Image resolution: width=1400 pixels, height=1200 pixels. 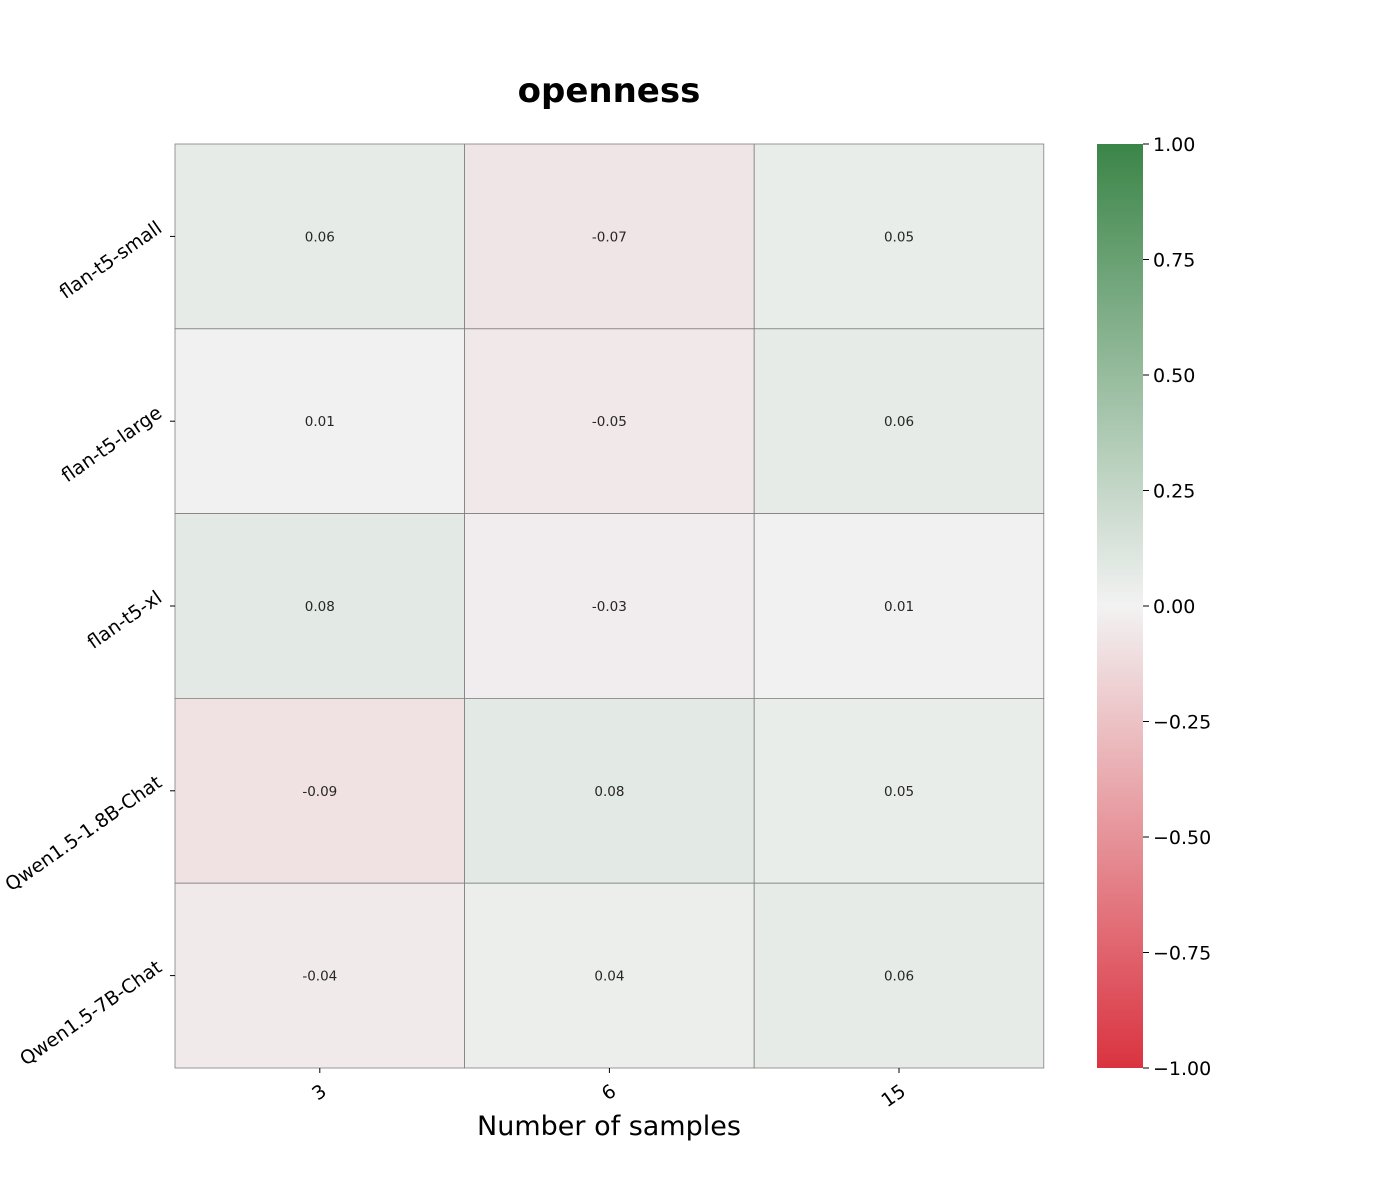 I want to click on colorbar-tick-label: 1.00, so click(x=1174, y=145).